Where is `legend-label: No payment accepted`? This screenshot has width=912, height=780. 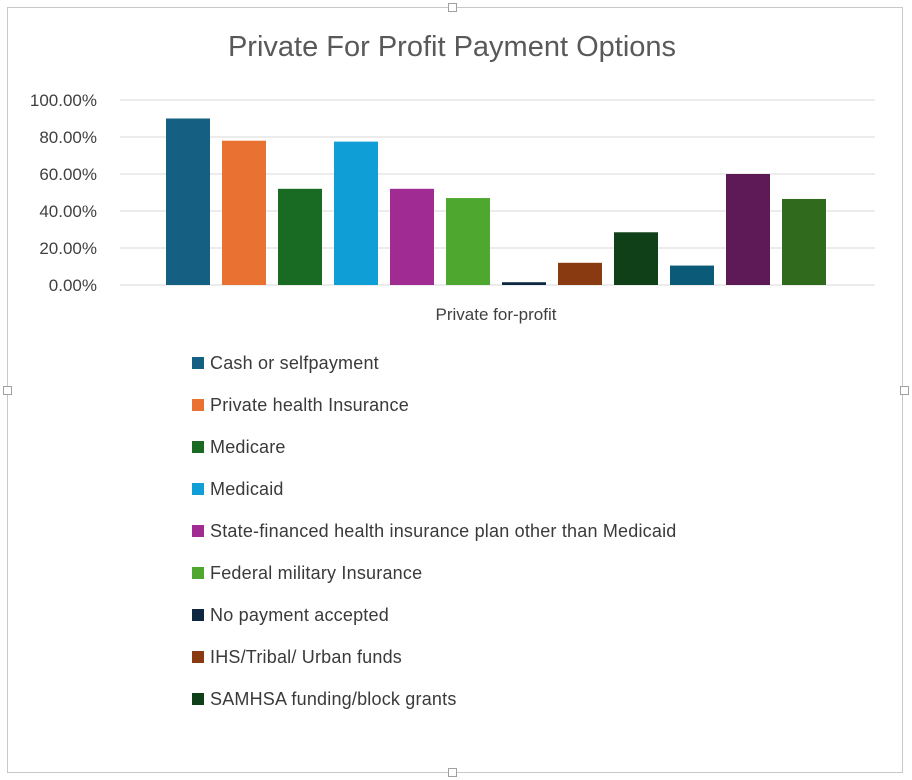
legend-label: No payment accepted is located at coordinates (299, 614).